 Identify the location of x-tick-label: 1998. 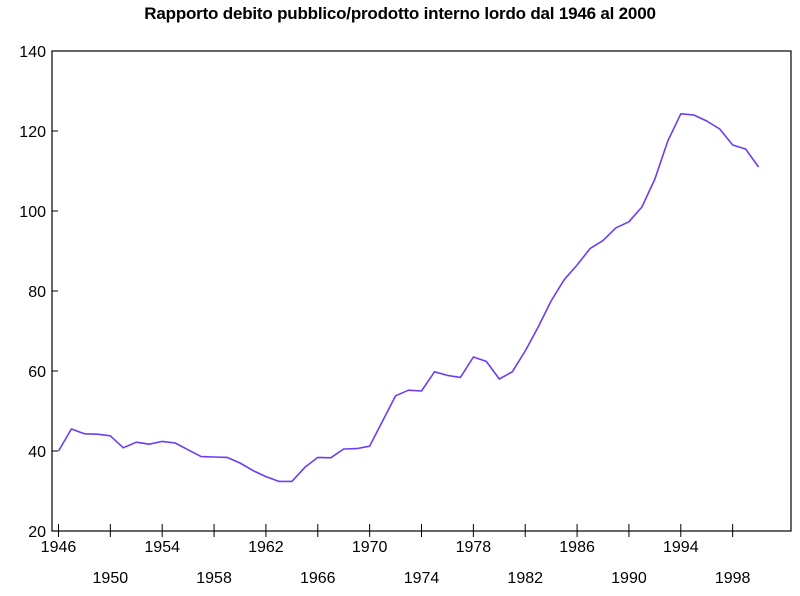
(733, 578).